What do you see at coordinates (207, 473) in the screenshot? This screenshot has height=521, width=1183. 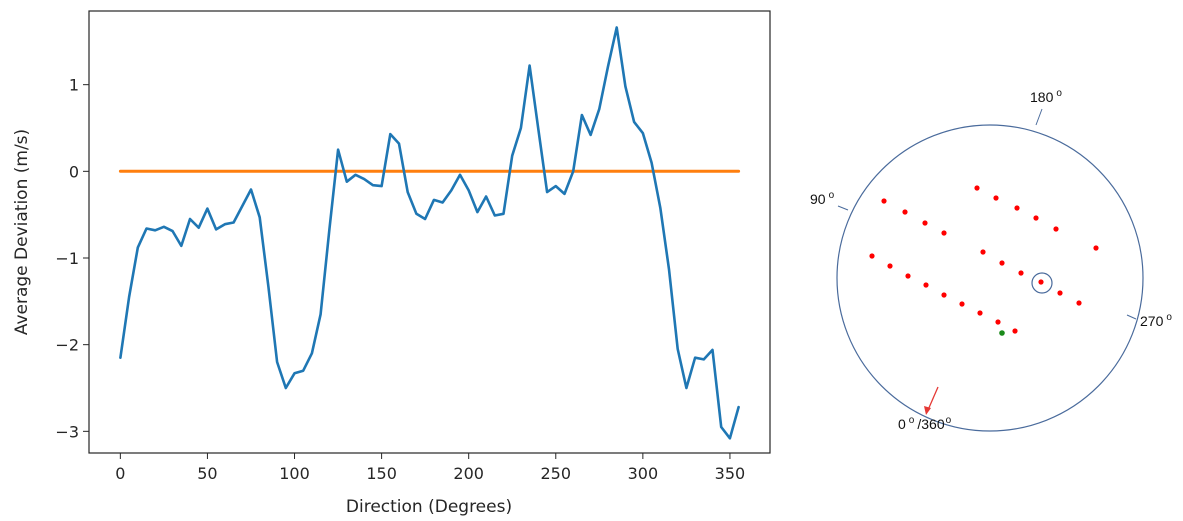 I see `x-tick-label: 50` at bounding box center [207, 473].